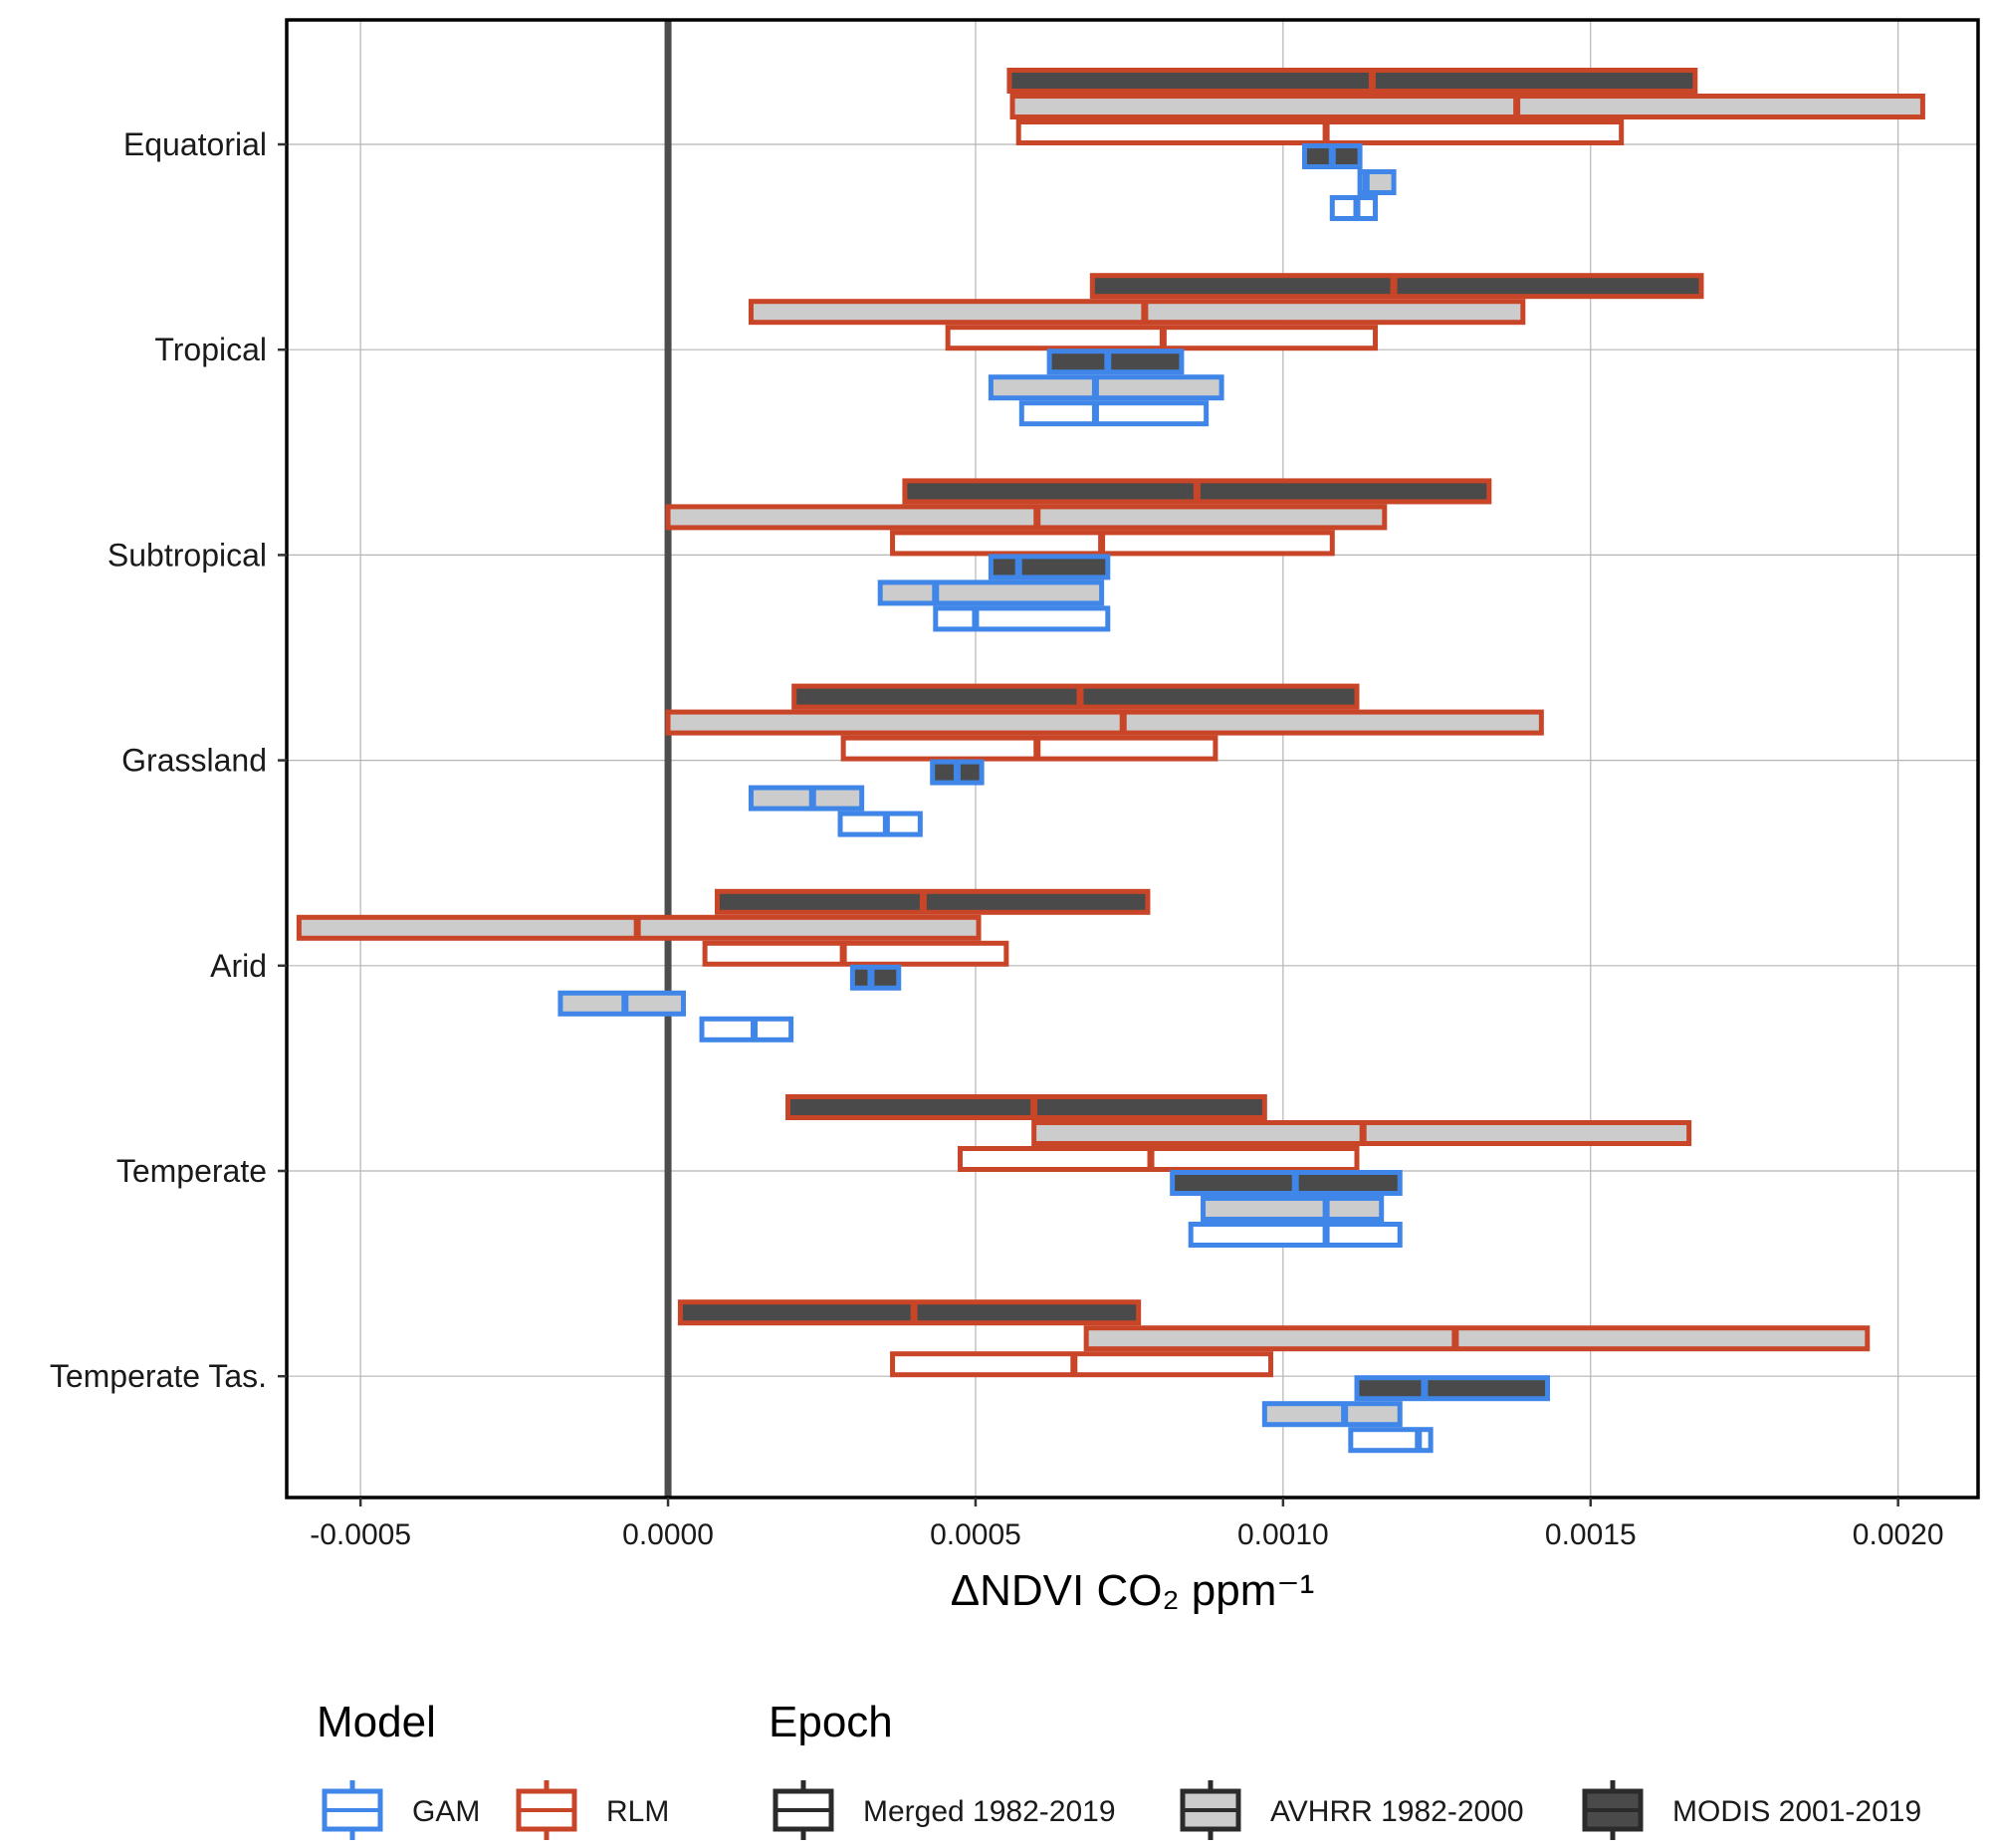  Describe the element at coordinates (976, 1534) in the screenshot. I see `x-tick-label-2: 0.0005` at that location.